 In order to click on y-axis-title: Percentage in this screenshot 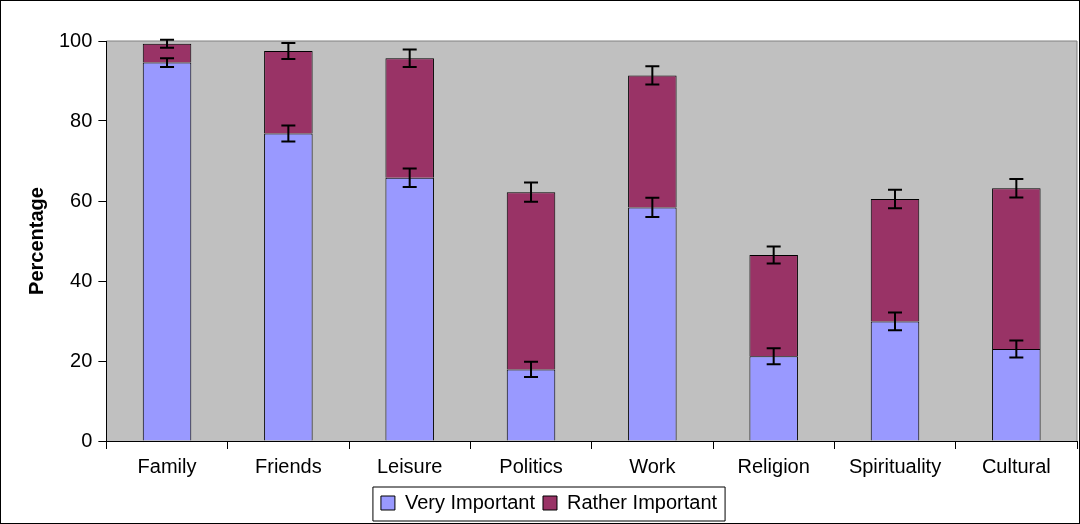, I will do `click(35, 241)`.